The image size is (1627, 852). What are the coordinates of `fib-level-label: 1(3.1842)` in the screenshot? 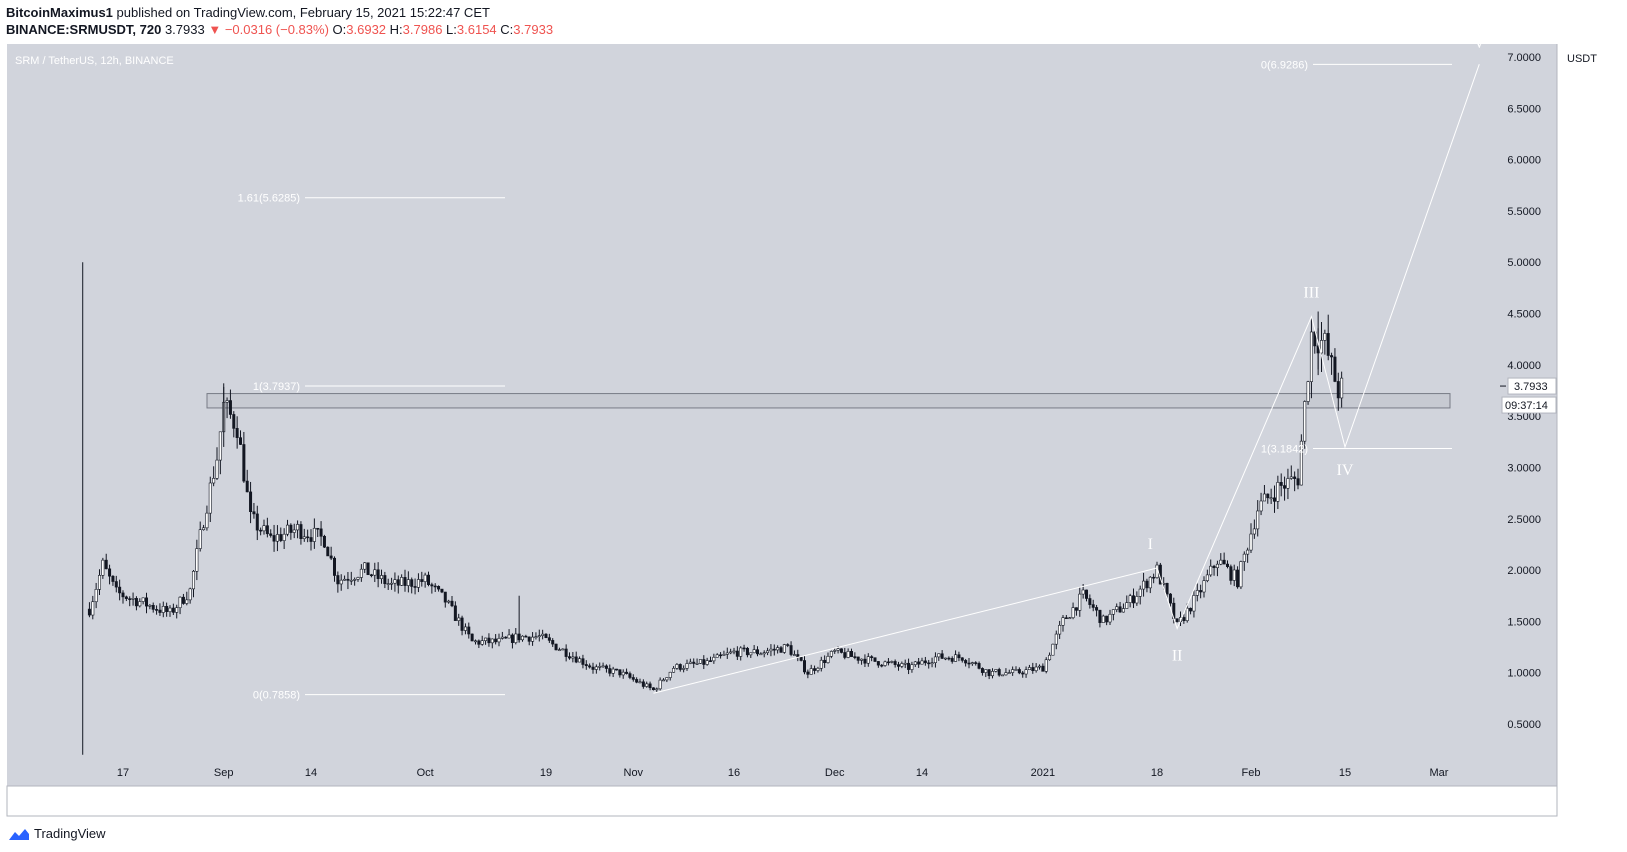 It's located at (1284, 450).